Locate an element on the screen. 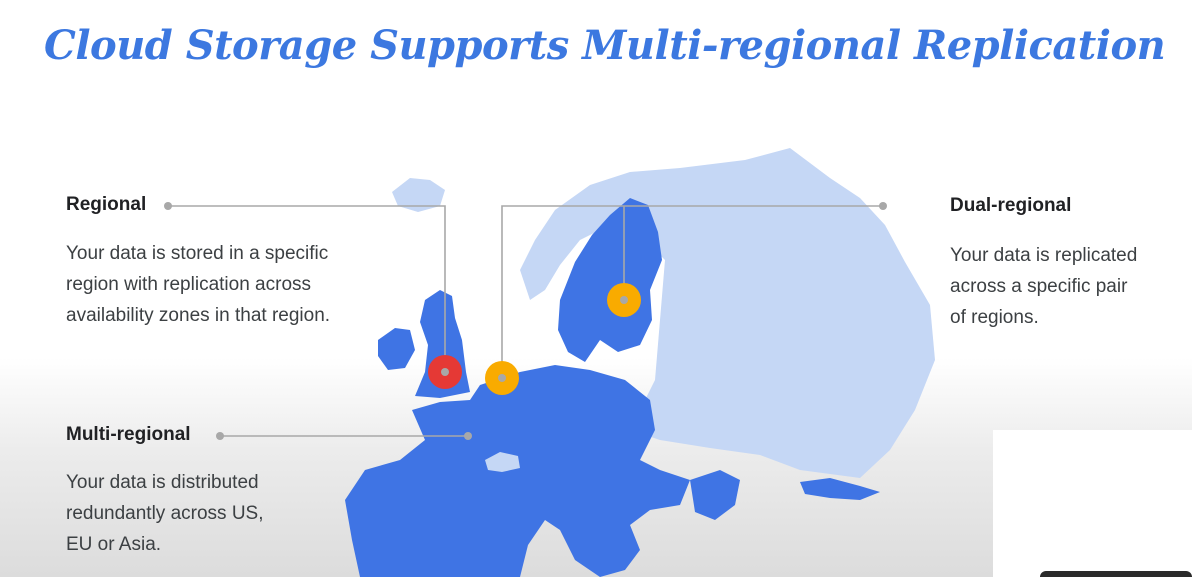 The image size is (1192, 577). dual-regional-desc-line: across a specific pair is located at coordinates (1039, 286).